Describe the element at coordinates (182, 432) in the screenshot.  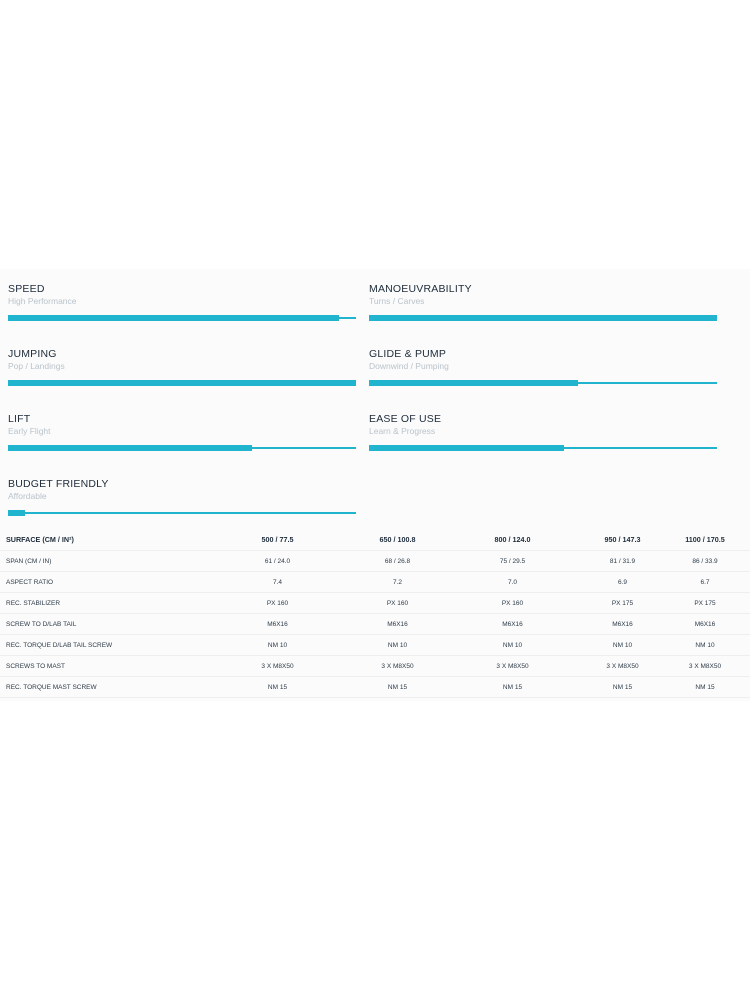
I see `rating-lift: LIFT Early Flight` at that location.